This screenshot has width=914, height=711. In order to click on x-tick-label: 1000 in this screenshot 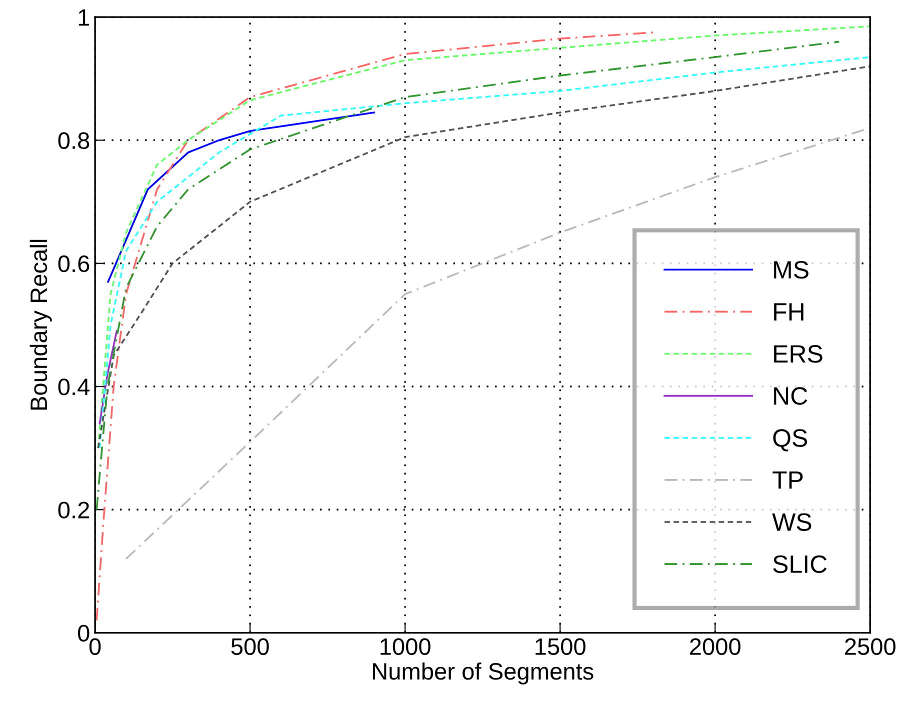, I will do `click(405, 646)`.